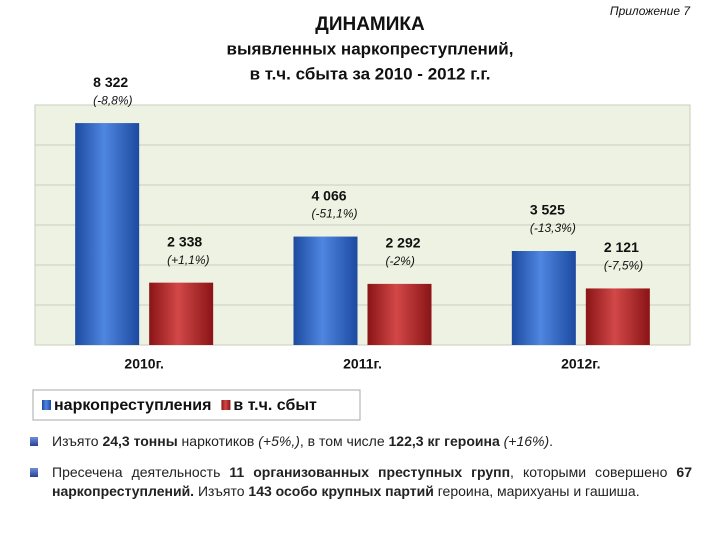 This screenshot has width=720, height=540. I want to click on text-run: , в том числе, so click(344, 441).